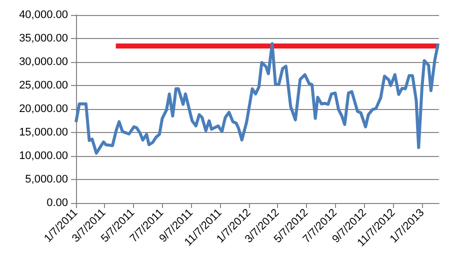 Image resolution: width=467 pixels, height=268 pixels. I want to click on y-tick-label: 15,000.00, so click(43, 132).